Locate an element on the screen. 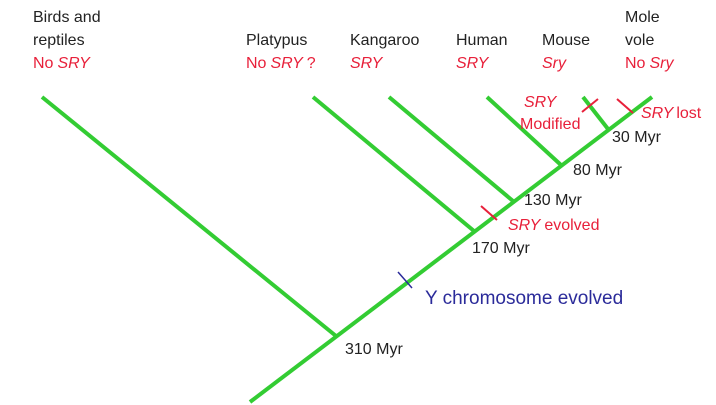  node-label: 80 Myr is located at coordinates (598, 170).